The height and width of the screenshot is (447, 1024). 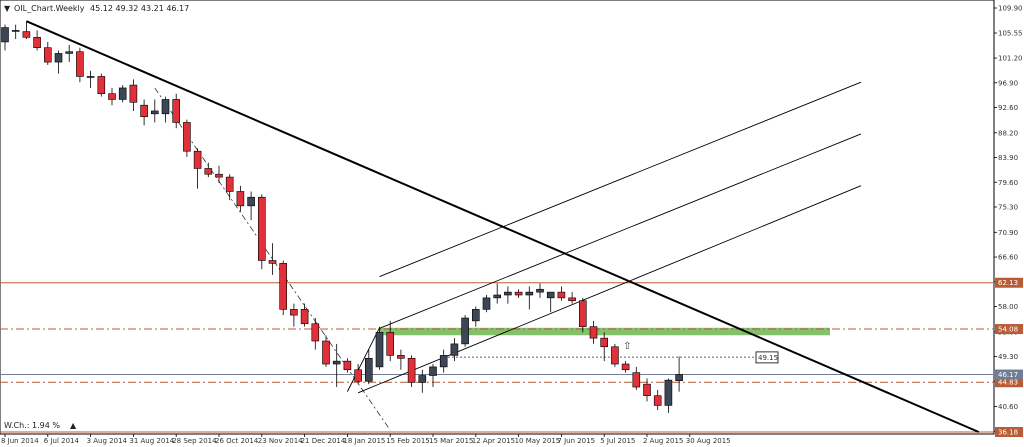 I want to click on x-tick-label: 15 Feb 2015, so click(x=408, y=441).